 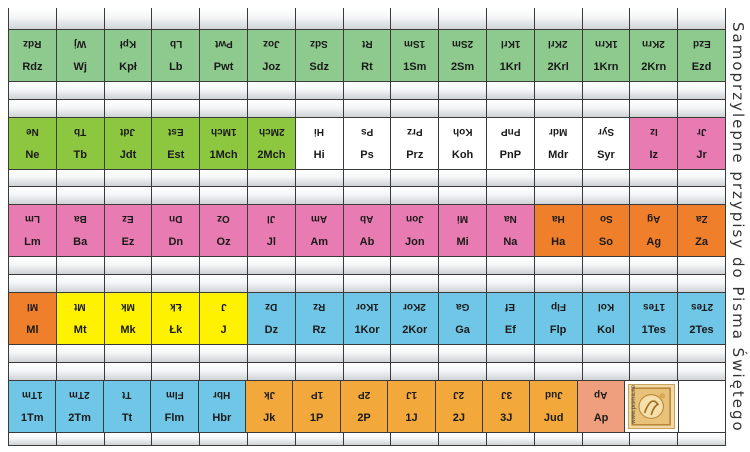 What do you see at coordinates (601, 418) in the screenshot?
I see `book-label: Ap` at bounding box center [601, 418].